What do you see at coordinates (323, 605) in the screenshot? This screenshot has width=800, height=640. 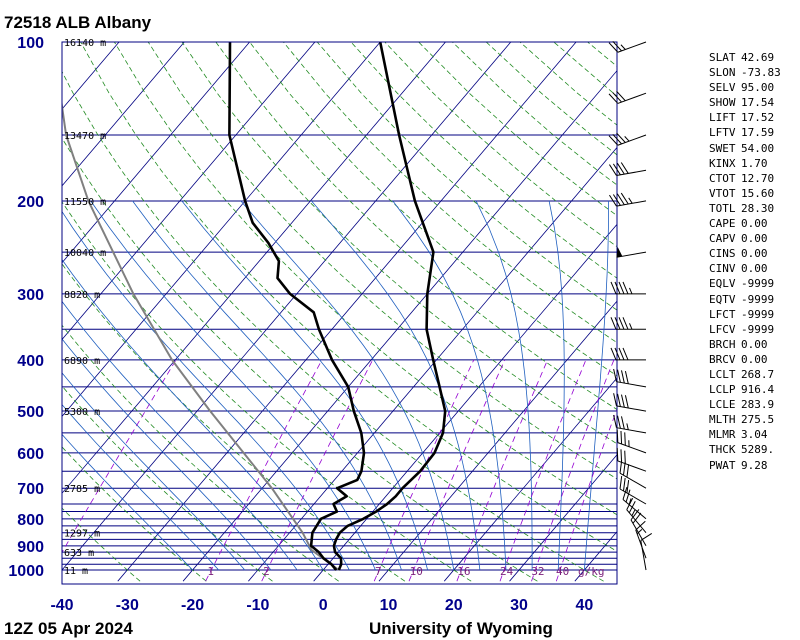 I see `temperature-tick-label: 0` at bounding box center [323, 605].